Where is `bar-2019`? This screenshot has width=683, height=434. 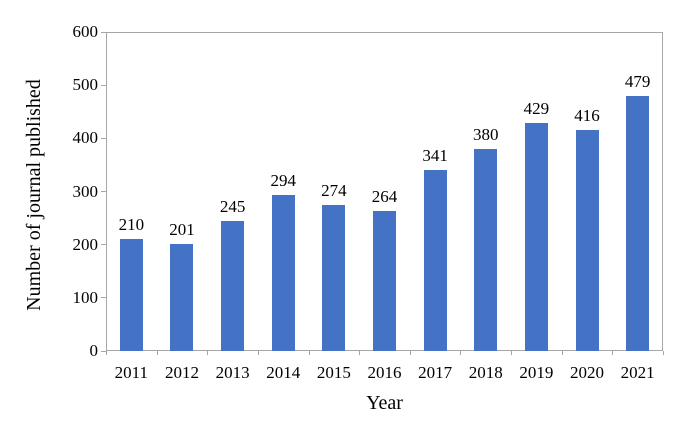 bar-2019 is located at coordinates (536, 236).